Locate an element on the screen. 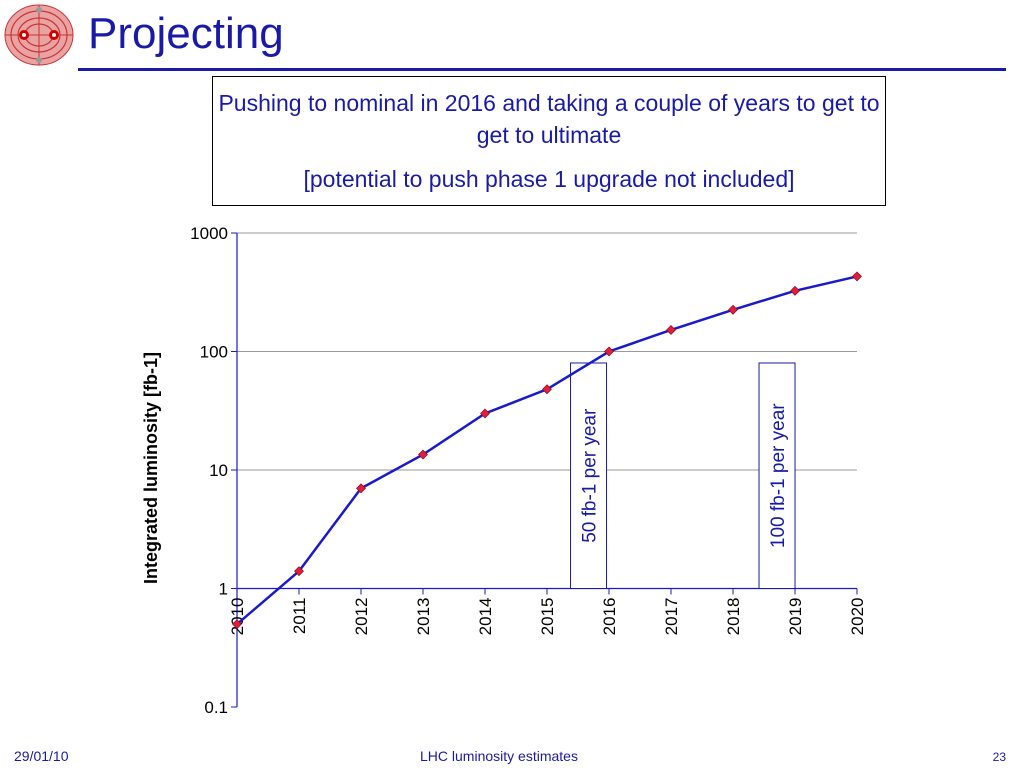 Image resolution: width=1024 pixels, height=768 pixels. y-tick-label: 1 is located at coordinates (223, 589).